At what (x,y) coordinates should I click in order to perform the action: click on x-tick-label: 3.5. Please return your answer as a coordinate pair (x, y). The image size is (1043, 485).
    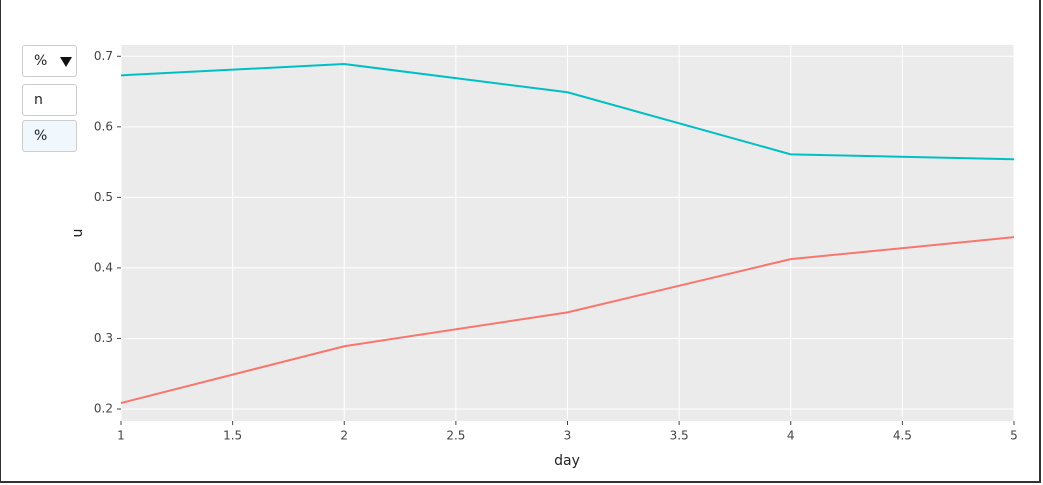
    Looking at the image, I should click on (679, 436).